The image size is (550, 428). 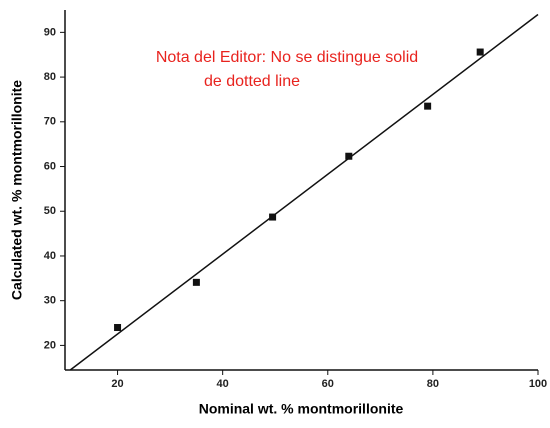 I want to click on x-tick-label: 40, so click(x=223, y=384).